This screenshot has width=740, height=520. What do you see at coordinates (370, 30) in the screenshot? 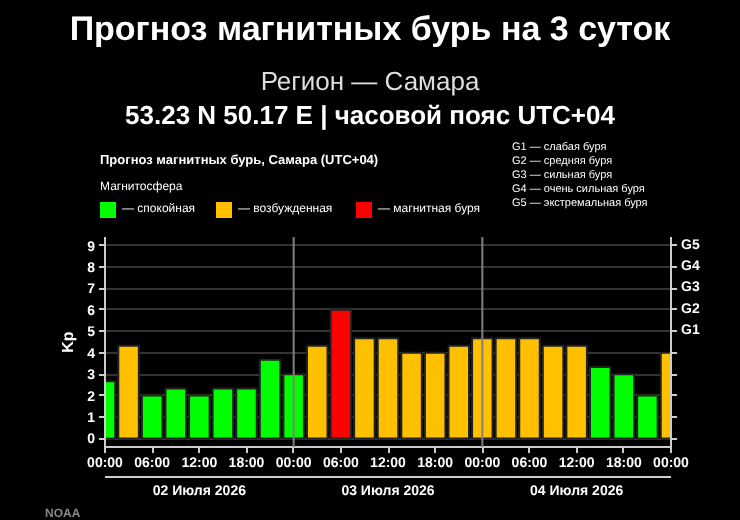
I see `text: Прогноз магнитных бурь на 3 суток` at bounding box center [370, 30].